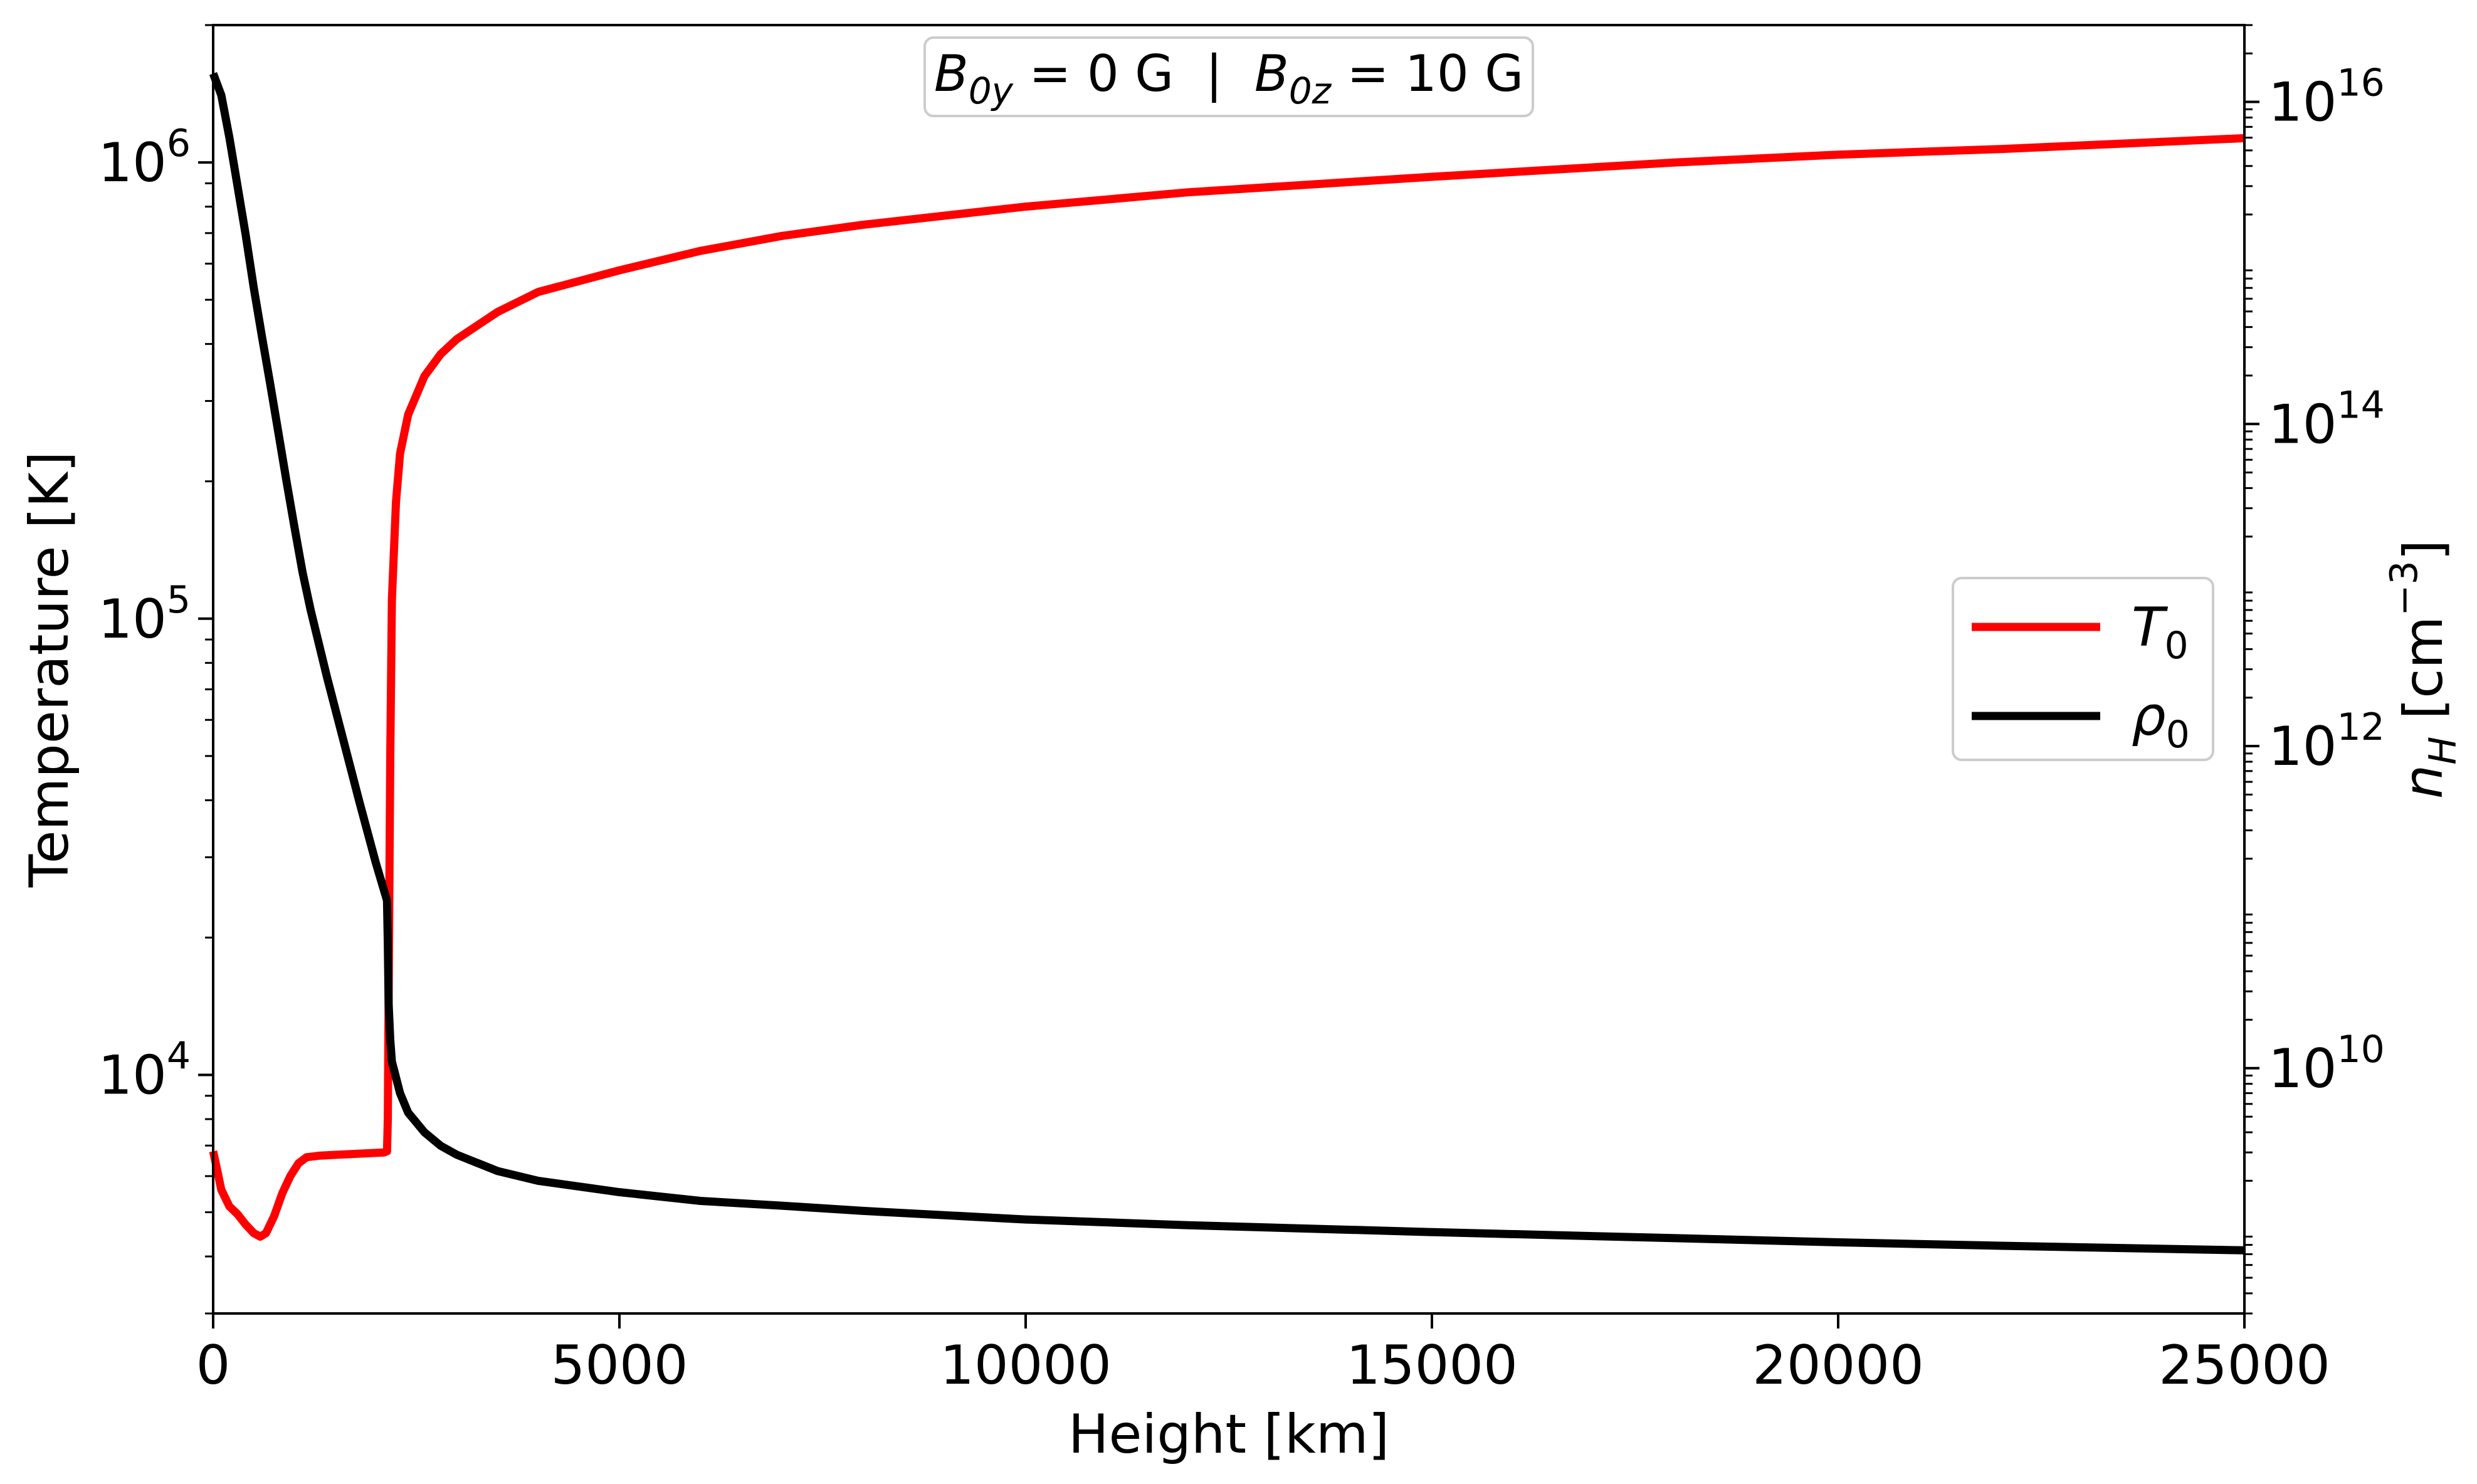  What do you see at coordinates (2161, 721) in the screenshot?
I see `legend-label: ρ0` at bounding box center [2161, 721].